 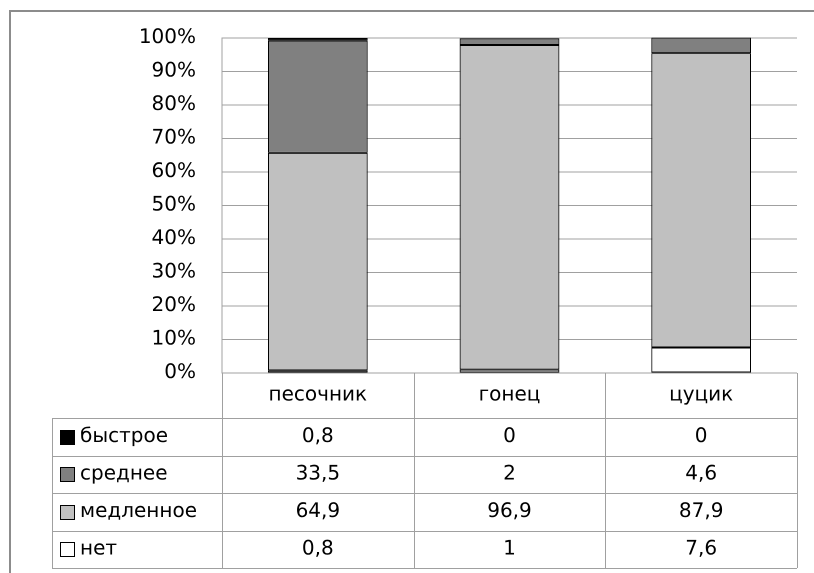 What do you see at coordinates (174, 237) in the screenshot?
I see `y-tick-label: 40%` at bounding box center [174, 237].